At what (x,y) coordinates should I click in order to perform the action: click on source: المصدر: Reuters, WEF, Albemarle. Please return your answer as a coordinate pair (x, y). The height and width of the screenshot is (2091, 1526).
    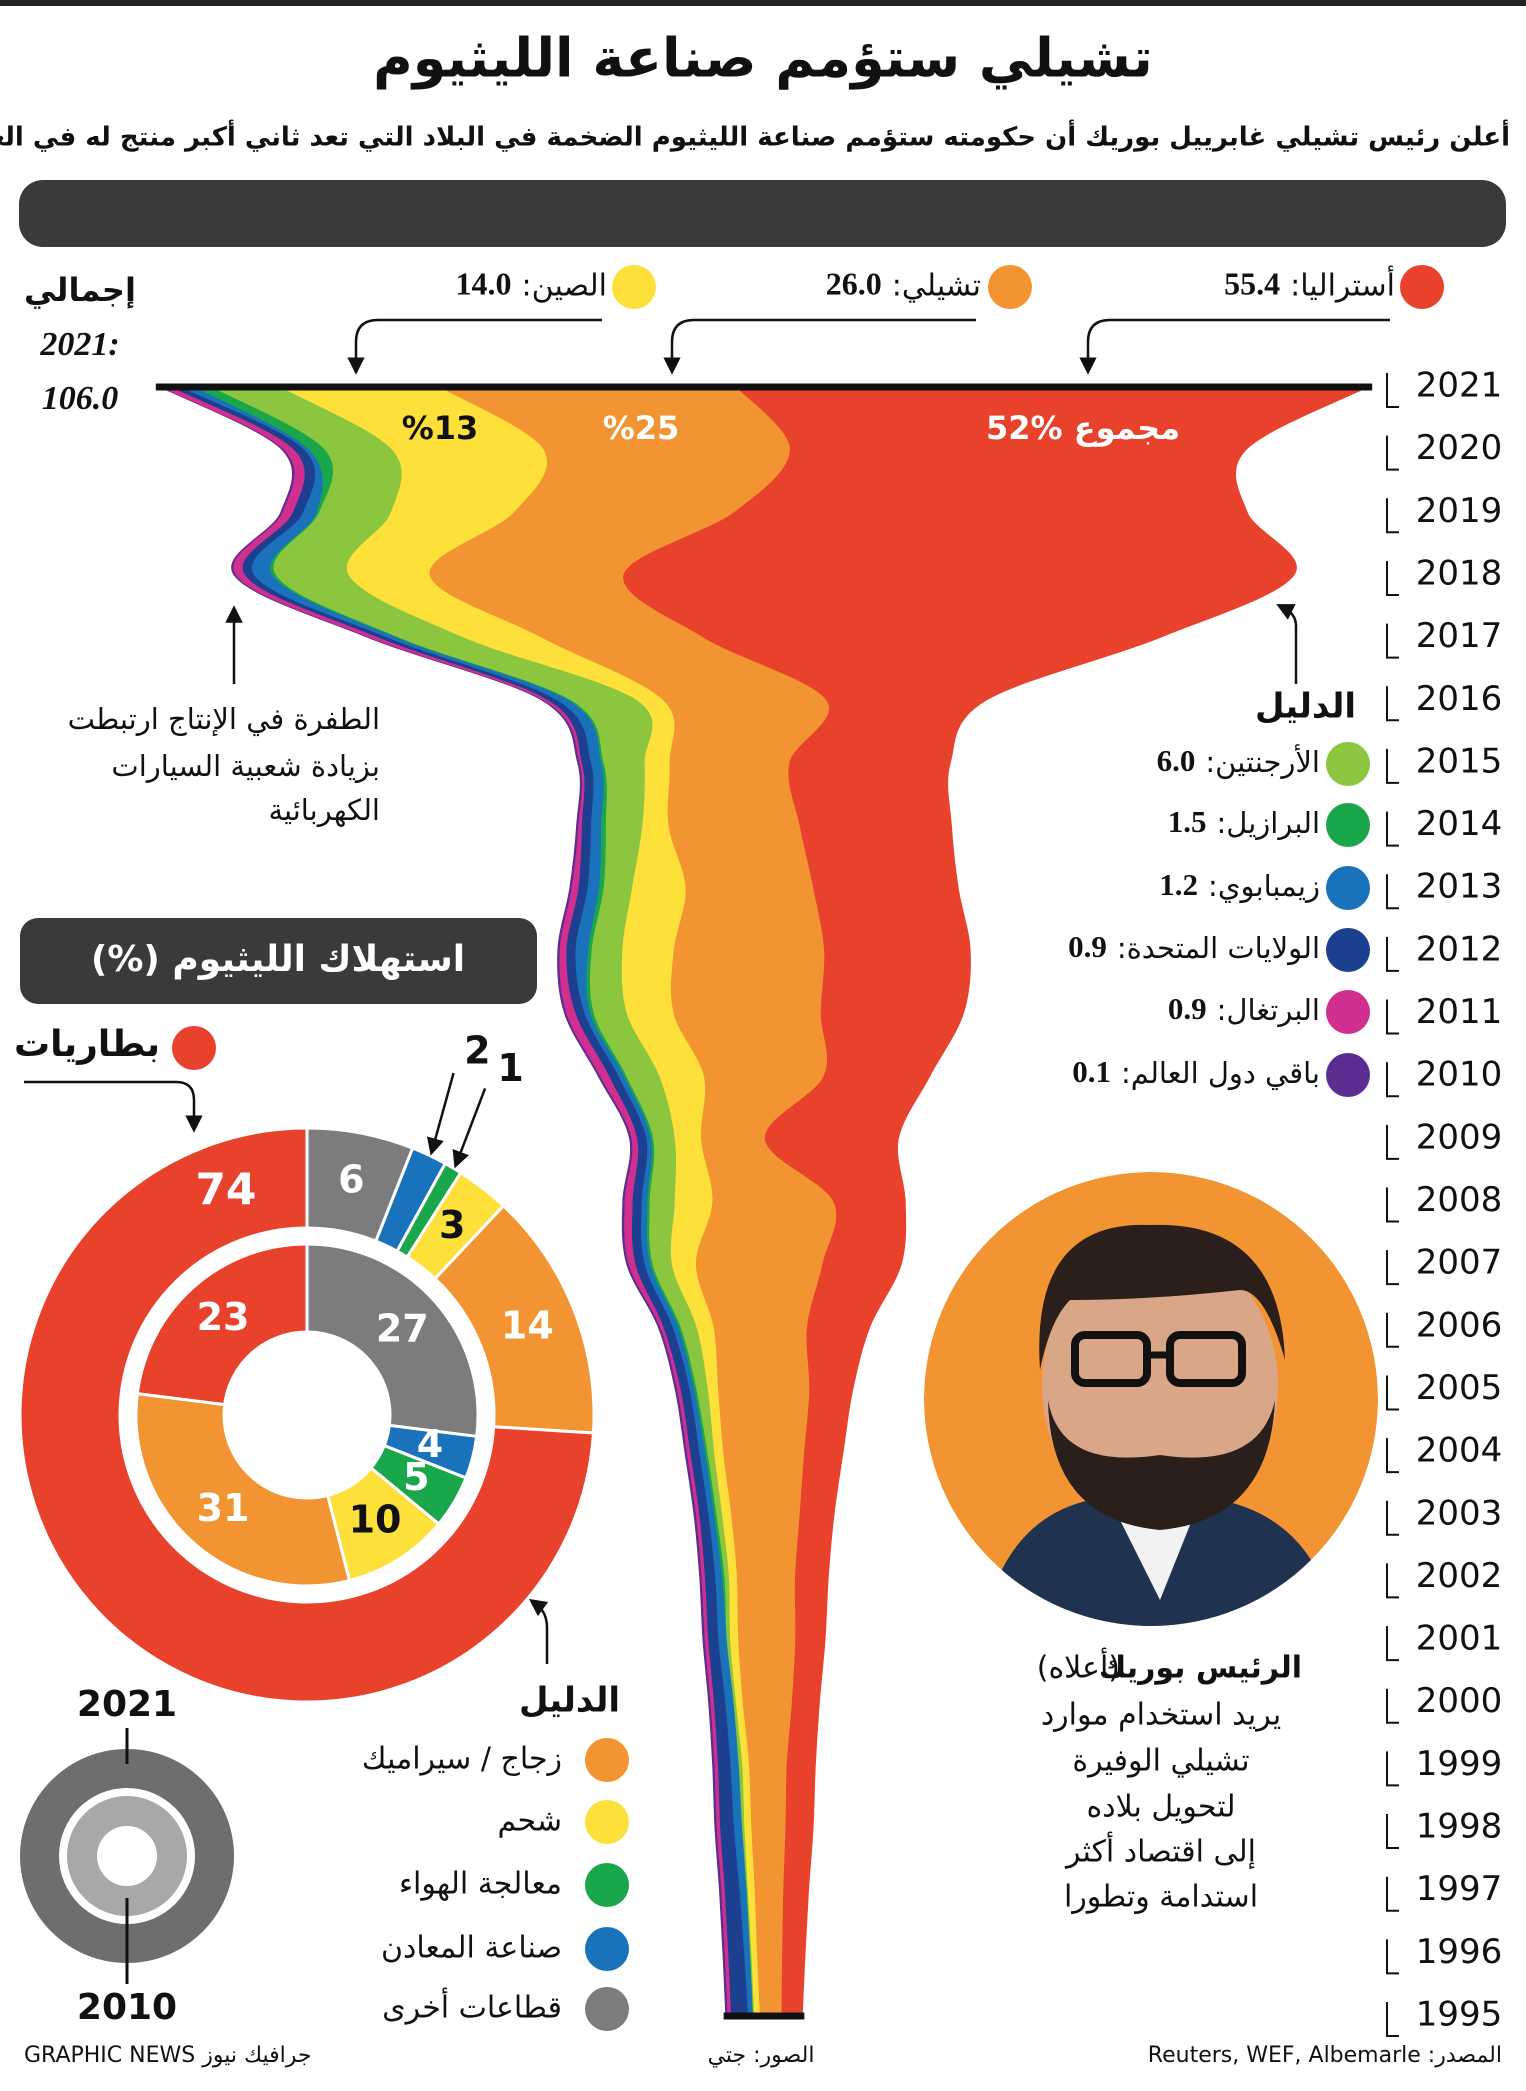
    Looking at the image, I should click on (1325, 2055).